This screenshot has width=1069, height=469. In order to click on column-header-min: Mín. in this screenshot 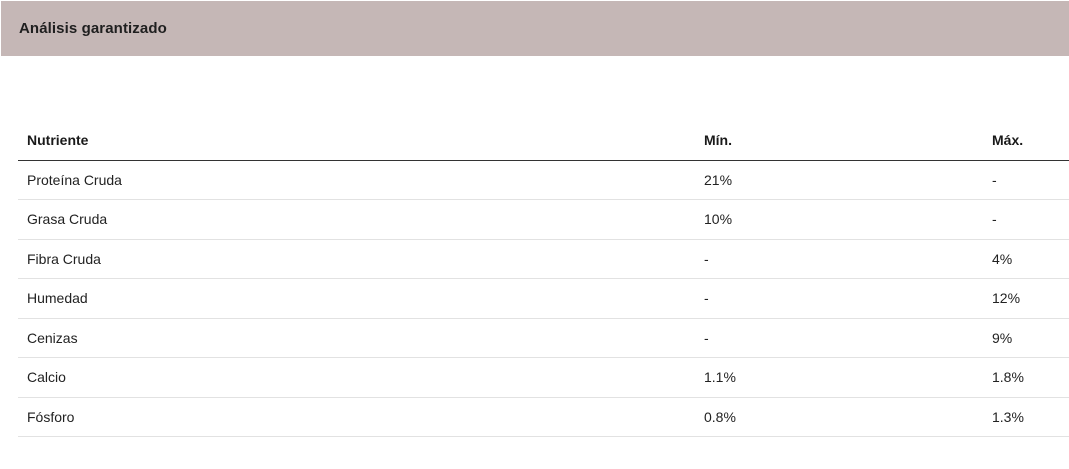, I will do `click(839, 140)`.